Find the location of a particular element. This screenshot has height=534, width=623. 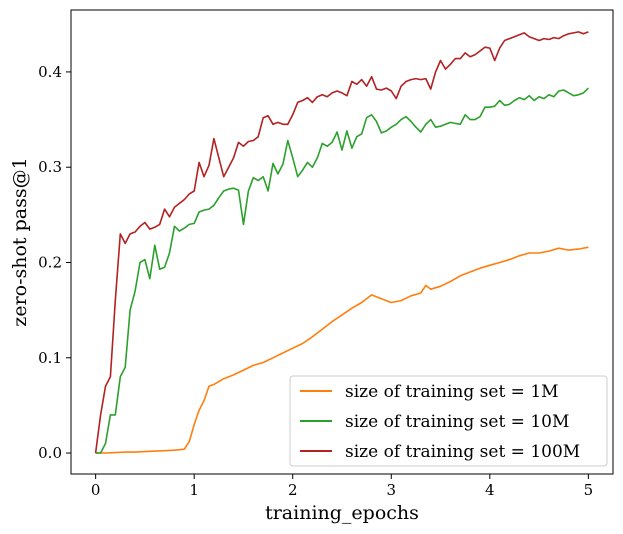

y-tick-label: 0.4 is located at coordinates (50, 72).